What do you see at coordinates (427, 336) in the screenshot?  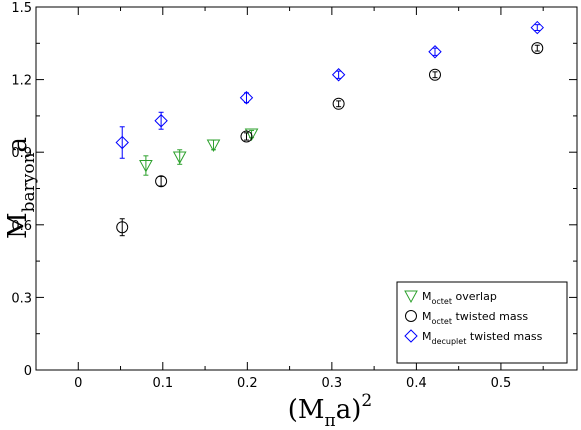 I see `legend-2-main: M` at bounding box center [427, 336].